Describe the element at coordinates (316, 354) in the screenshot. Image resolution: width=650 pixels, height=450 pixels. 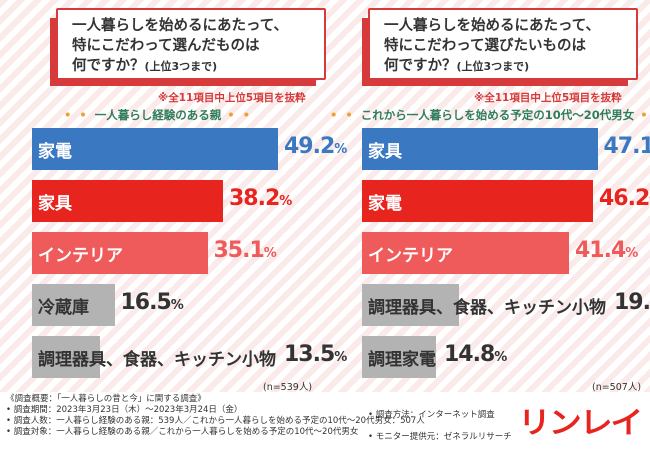
I see `left-bar-value-label: 13.5%` at that location.